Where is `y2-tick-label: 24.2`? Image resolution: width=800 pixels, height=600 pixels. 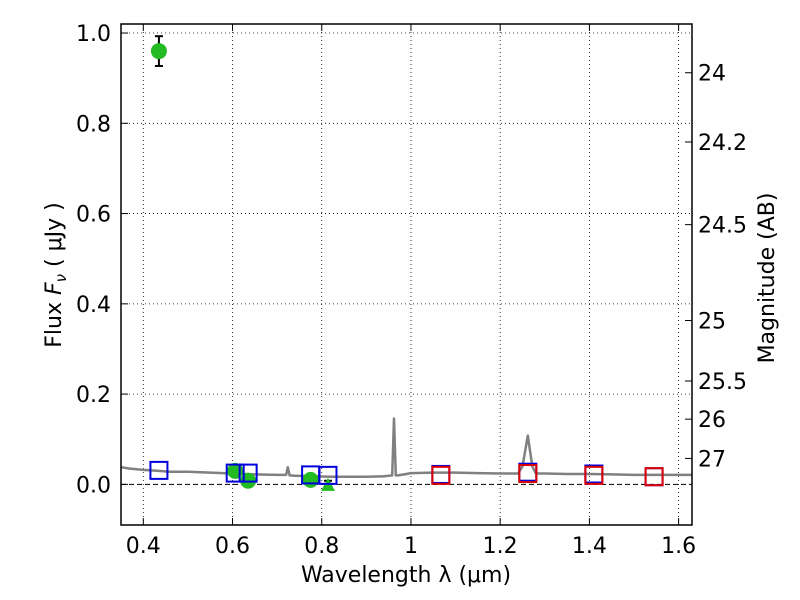 y2-tick-label: 24.2 is located at coordinates (722, 143).